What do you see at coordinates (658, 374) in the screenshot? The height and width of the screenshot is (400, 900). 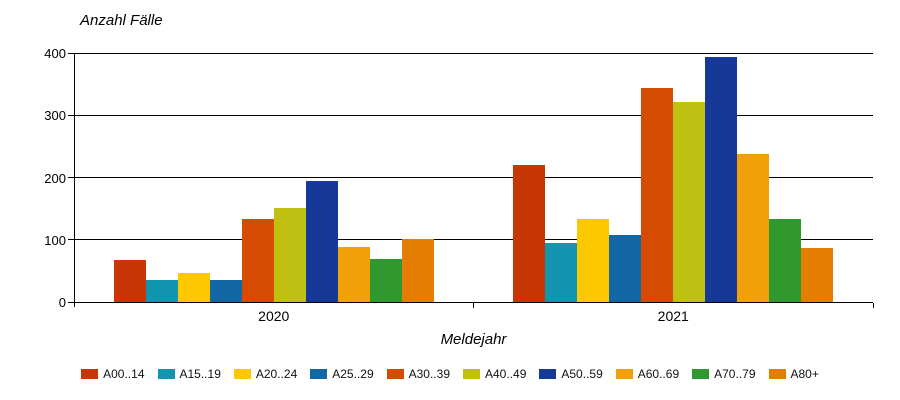 I see `legend-label: A60..69` at bounding box center [658, 374].